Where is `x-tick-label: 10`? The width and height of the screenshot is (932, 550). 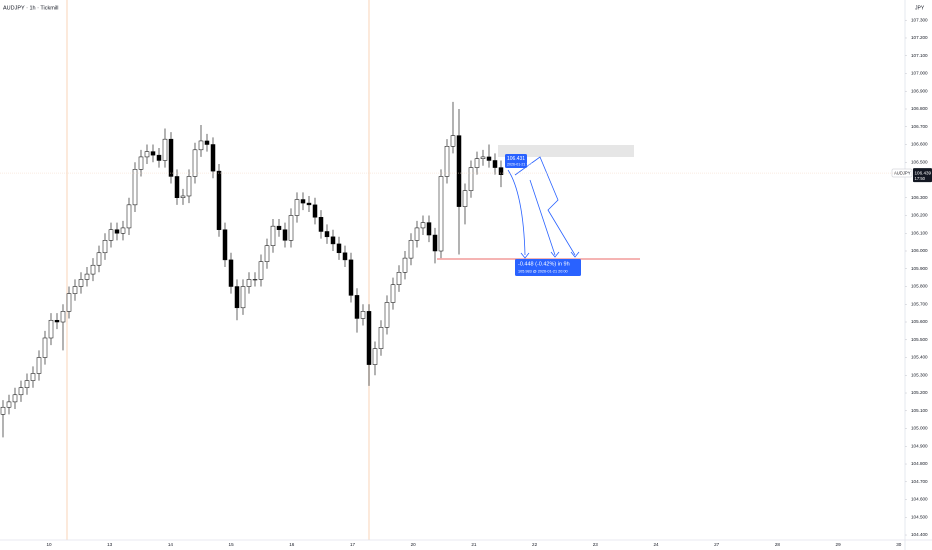 x-tick-label: 10 is located at coordinates (49, 544).